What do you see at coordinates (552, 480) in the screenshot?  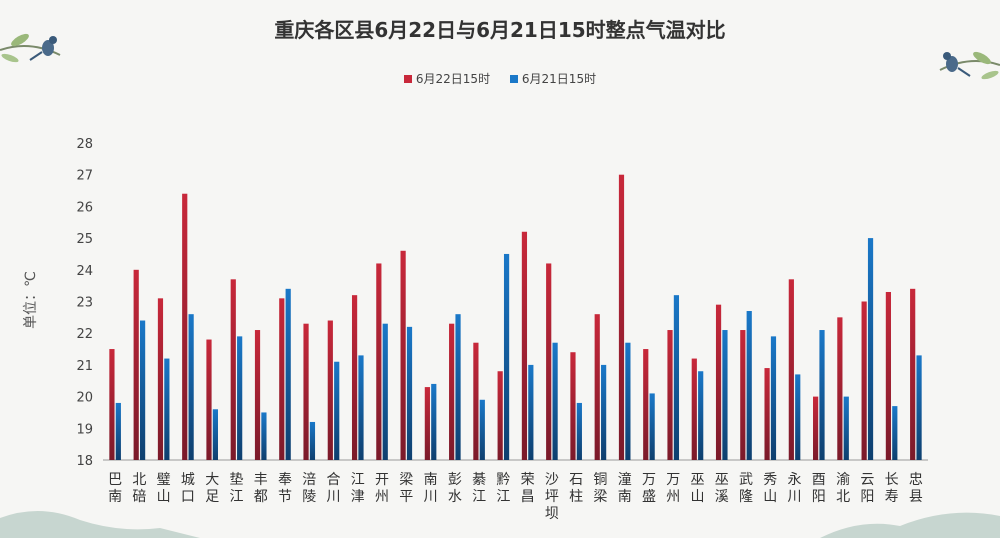 I see `x-tick-label-char: 沙` at bounding box center [552, 480].